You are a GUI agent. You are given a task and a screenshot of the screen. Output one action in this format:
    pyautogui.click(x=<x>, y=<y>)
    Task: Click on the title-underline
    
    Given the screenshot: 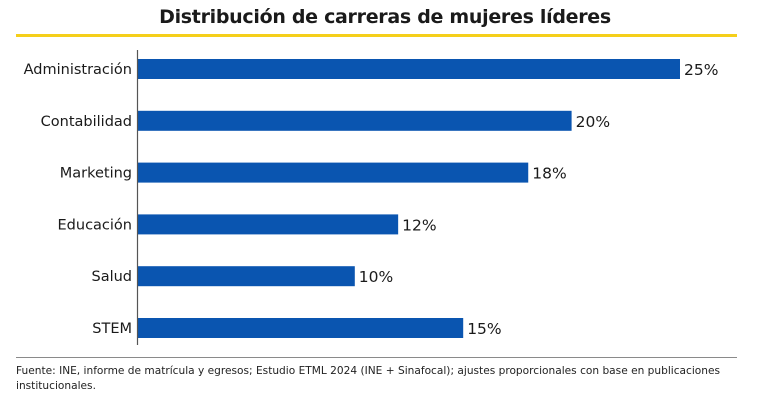 What is the action you would take?
    pyautogui.click(x=376, y=35)
    